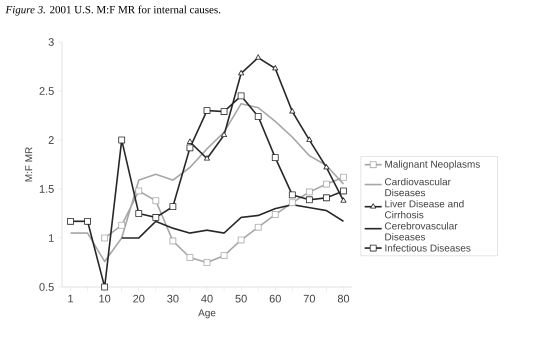 Image resolution: width=533 pixels, height=349 pixels. I want to click on x-tick-label: 10, so click(104, 298).